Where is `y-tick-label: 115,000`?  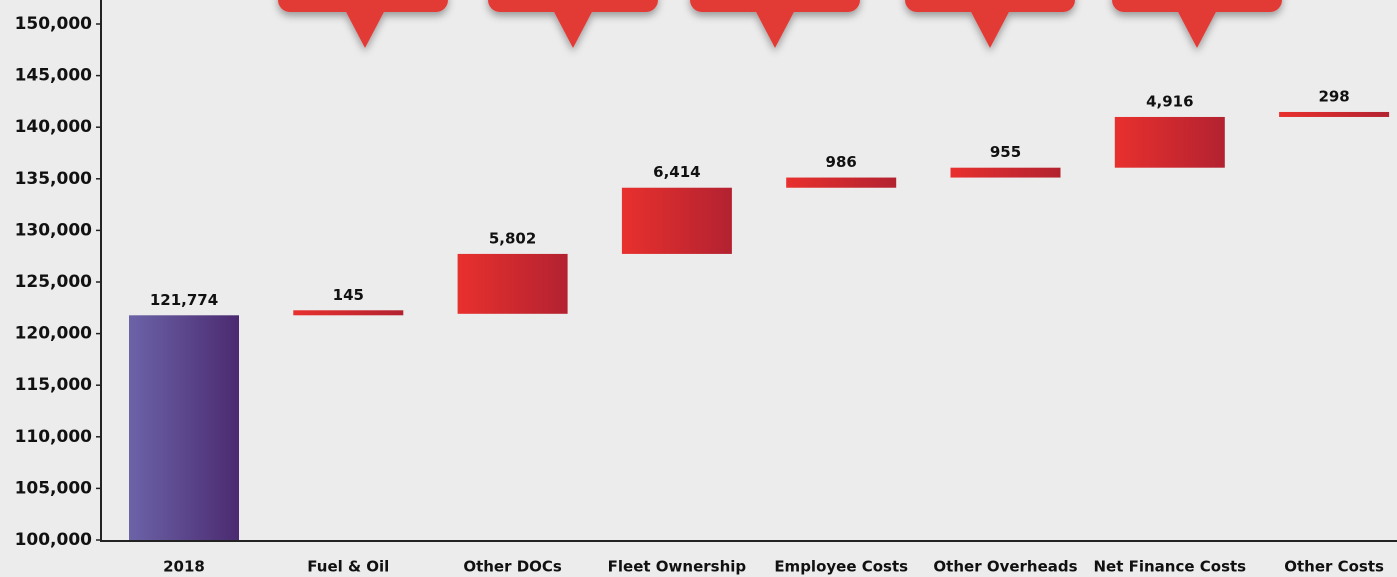 y-tick-label: 115,000 is located at coordinates (54, 385).